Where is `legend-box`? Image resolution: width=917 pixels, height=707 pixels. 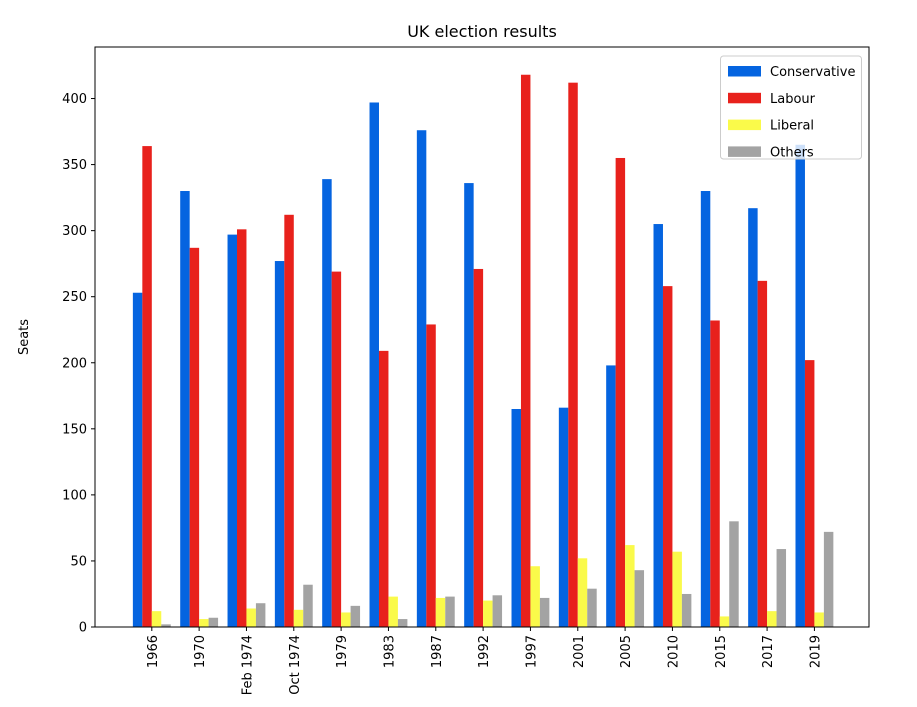
legend-box is located at coordinates (791, 107).